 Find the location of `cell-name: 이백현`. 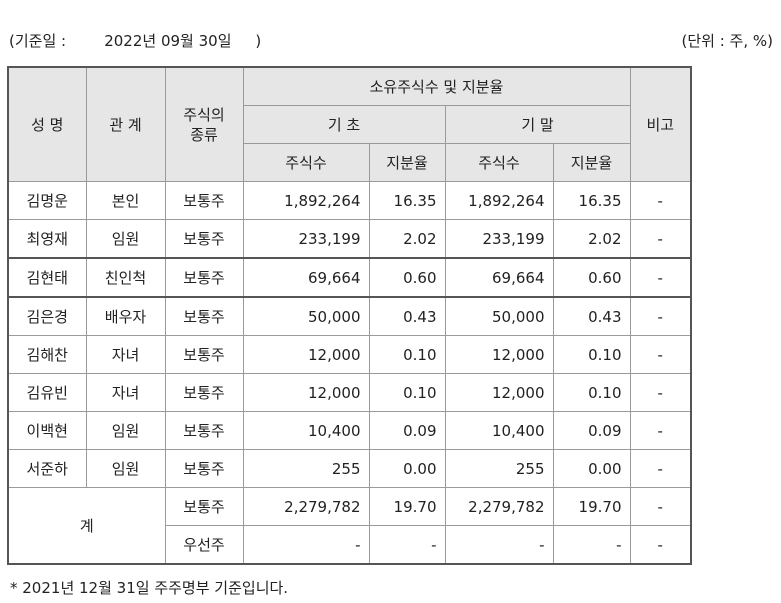

cell-name: 이백현 is located at coordinates (47, 430).